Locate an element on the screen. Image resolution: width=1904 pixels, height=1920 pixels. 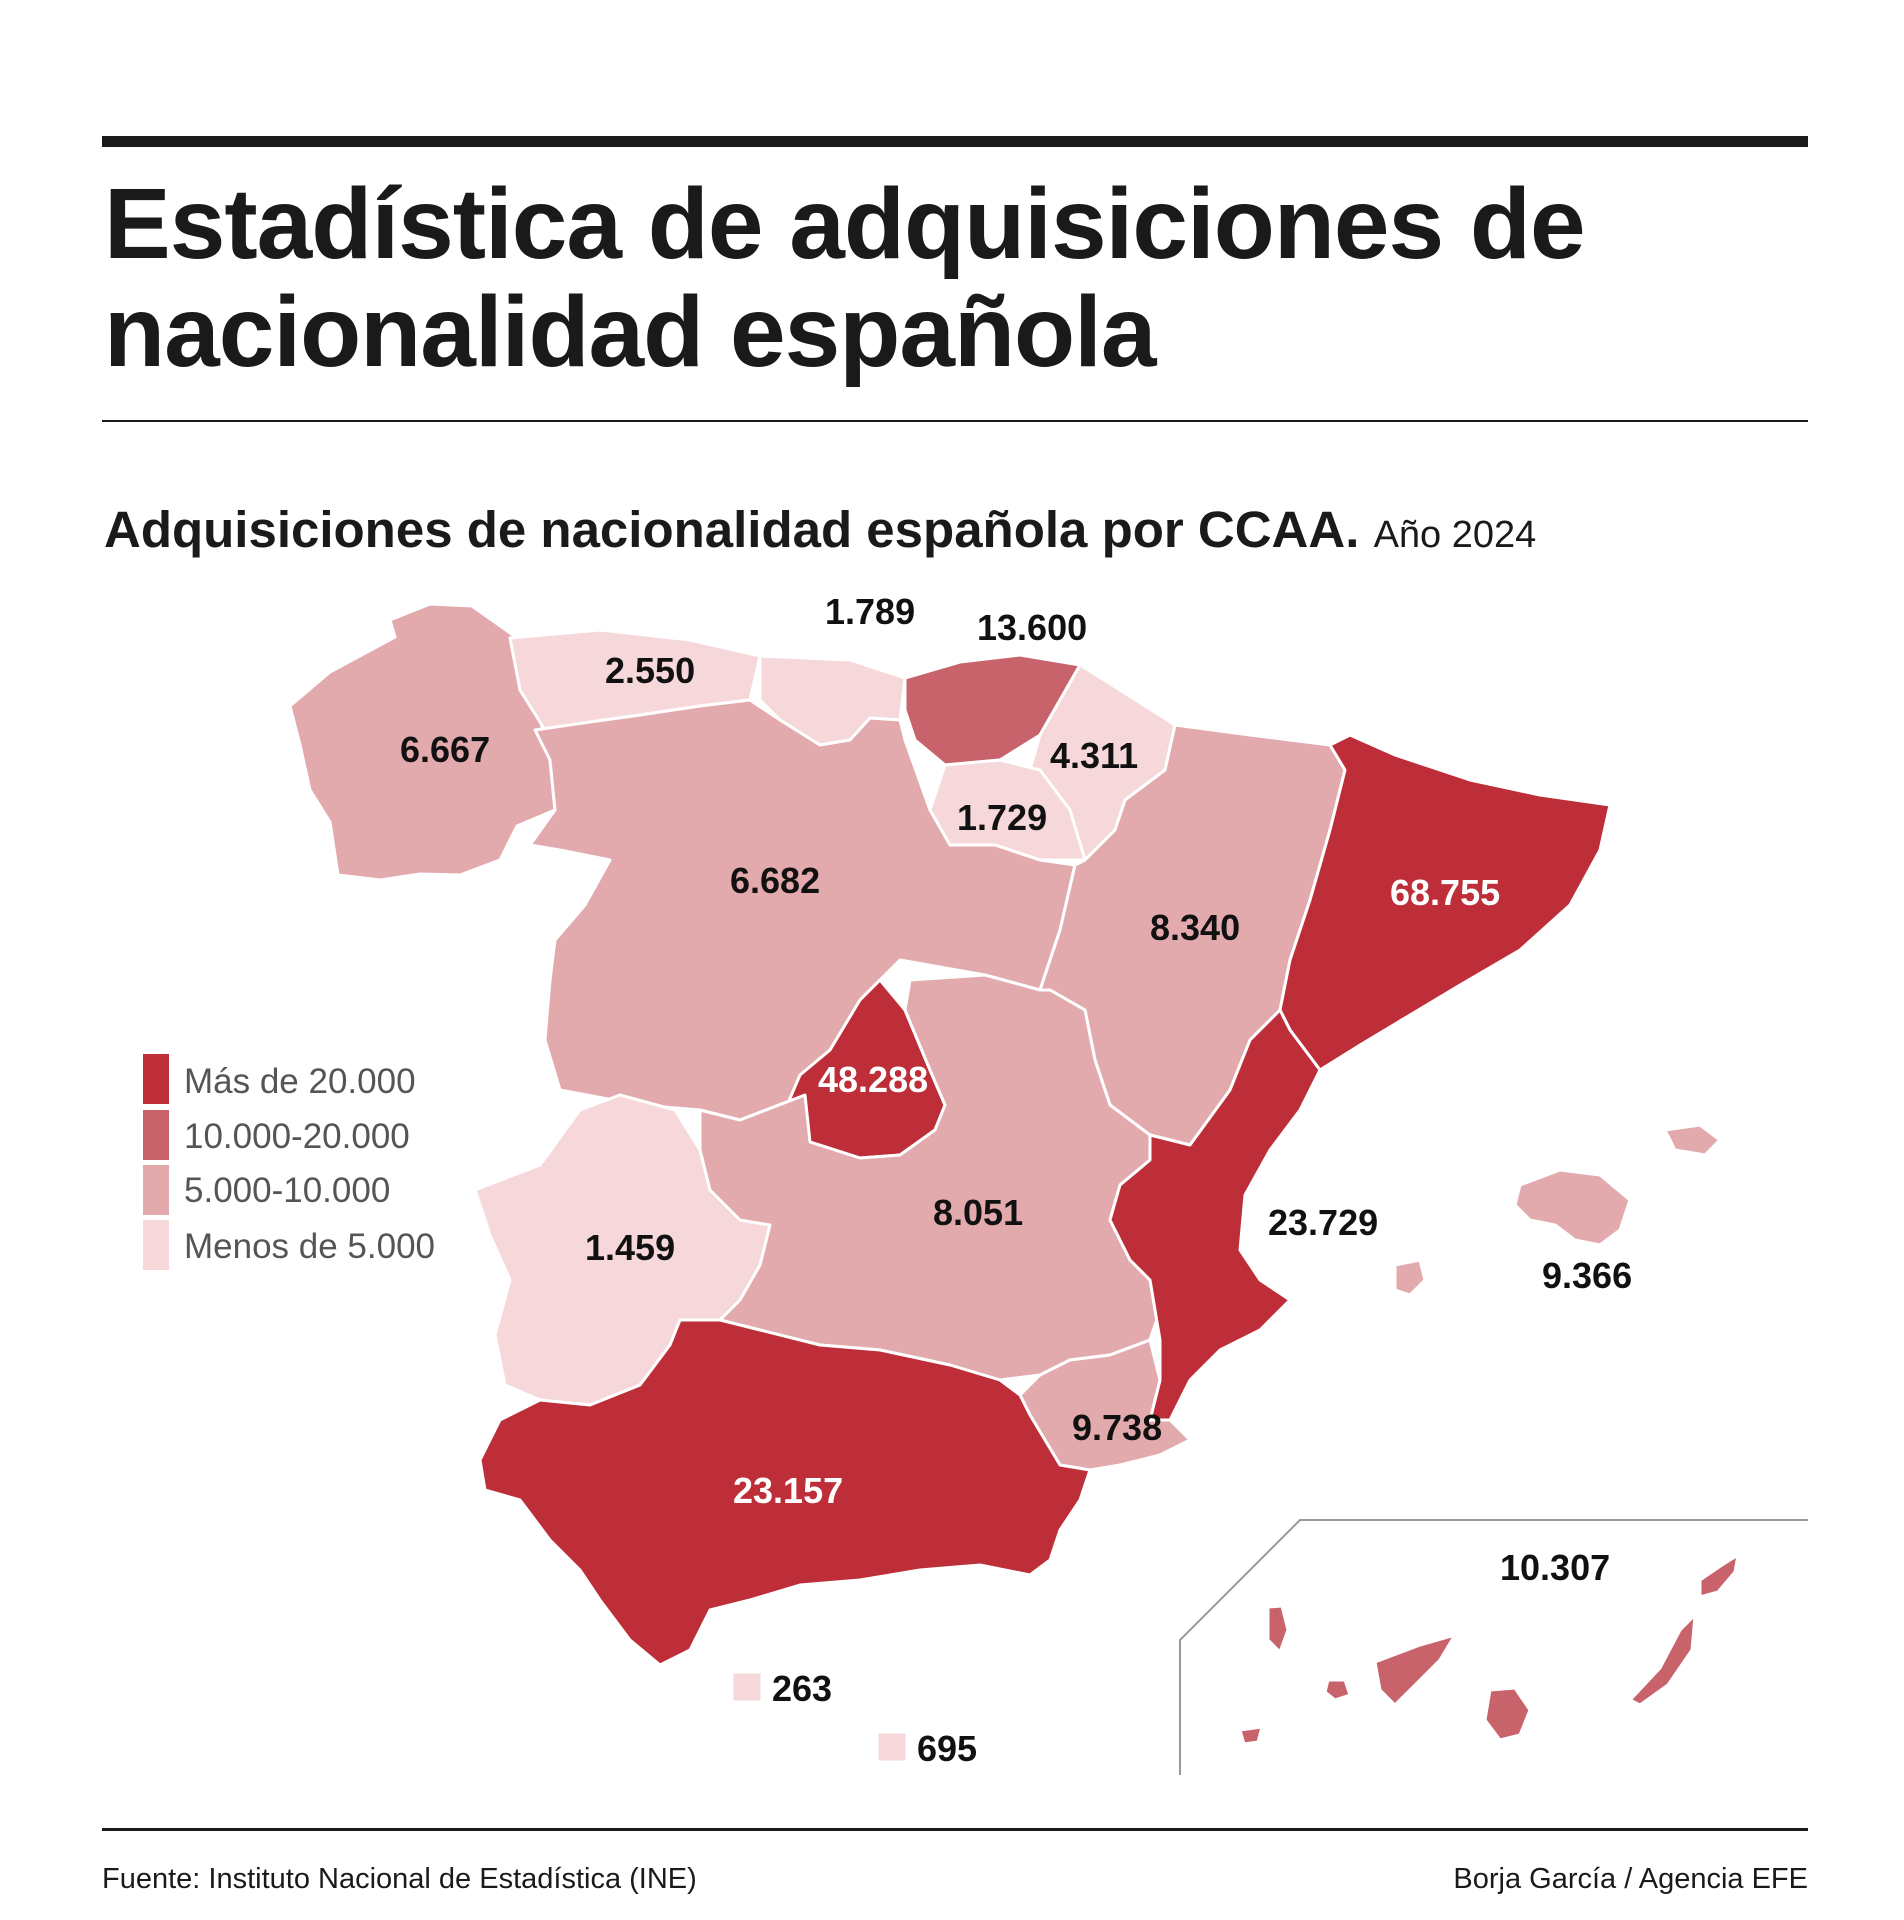
value-comunidad-valenciana: 23.729 is located at coordinates (1323, 1222).